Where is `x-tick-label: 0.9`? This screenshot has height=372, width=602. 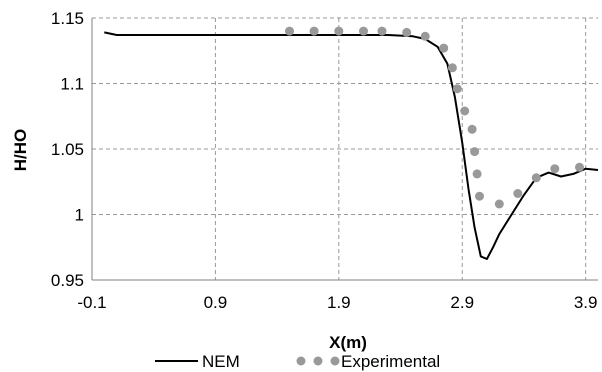
x-tick-label: 0.9 is located at coordinates (216, 302).